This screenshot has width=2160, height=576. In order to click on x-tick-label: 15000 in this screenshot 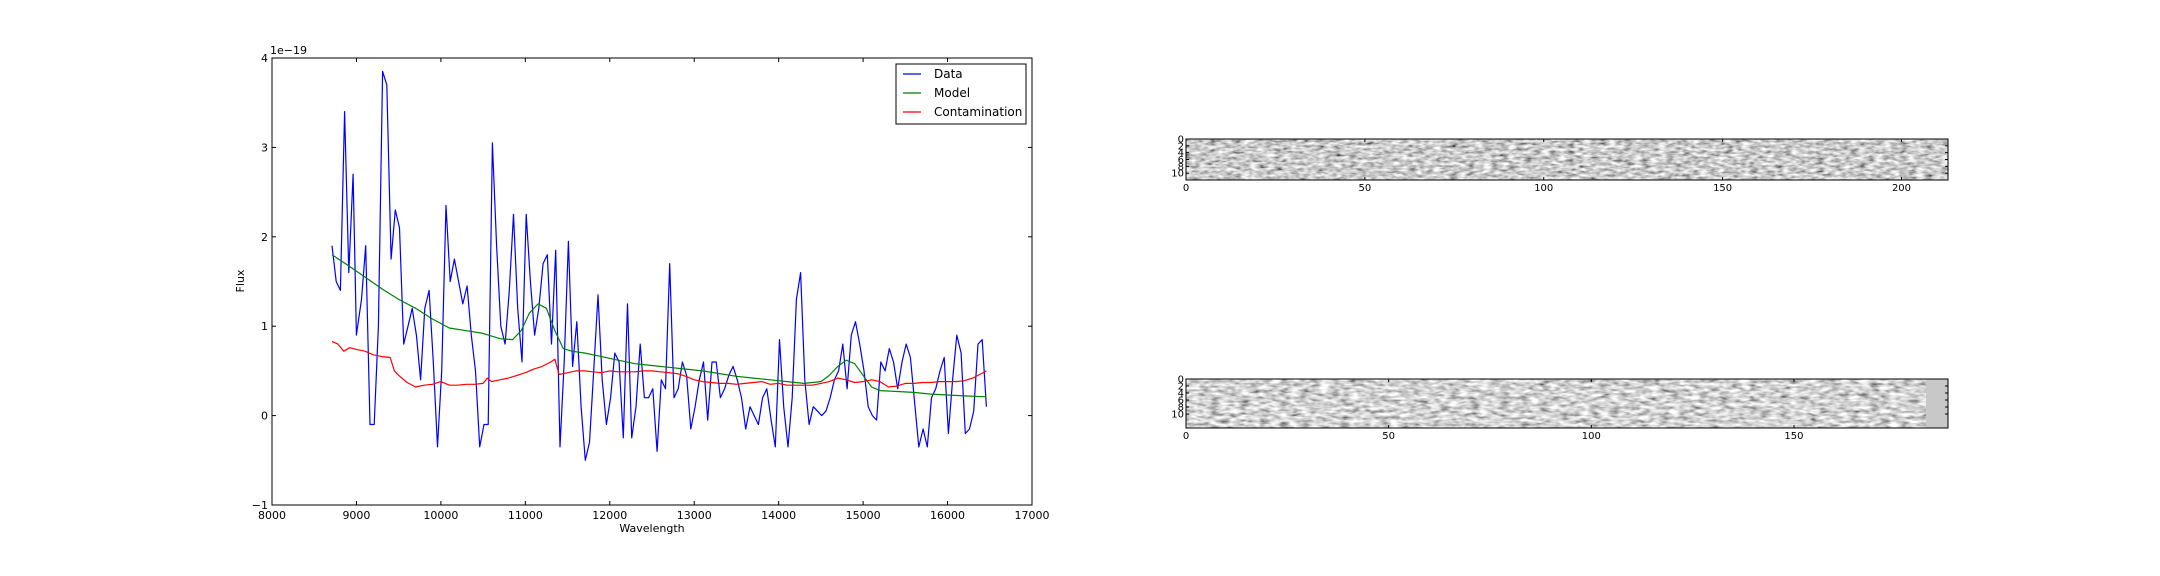, I will do `click(863, 515)`.